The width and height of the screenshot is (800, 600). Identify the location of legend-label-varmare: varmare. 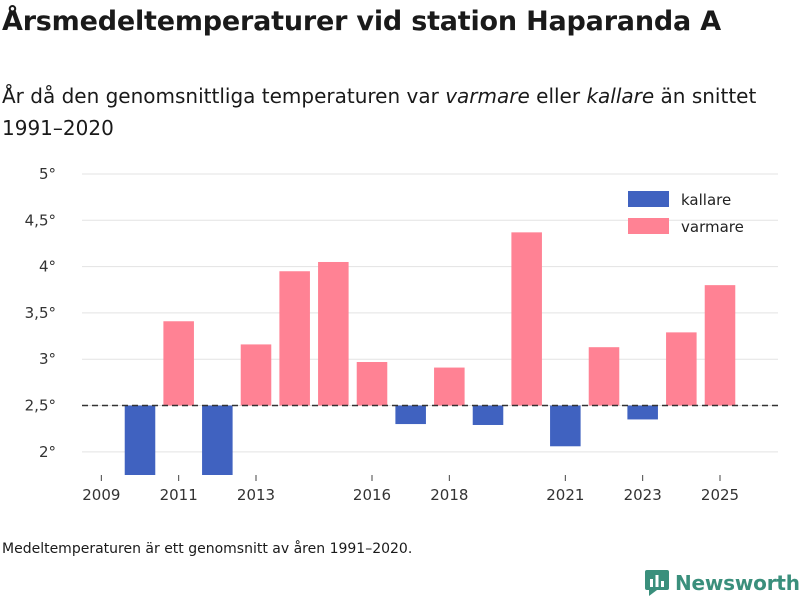
(712, 227).